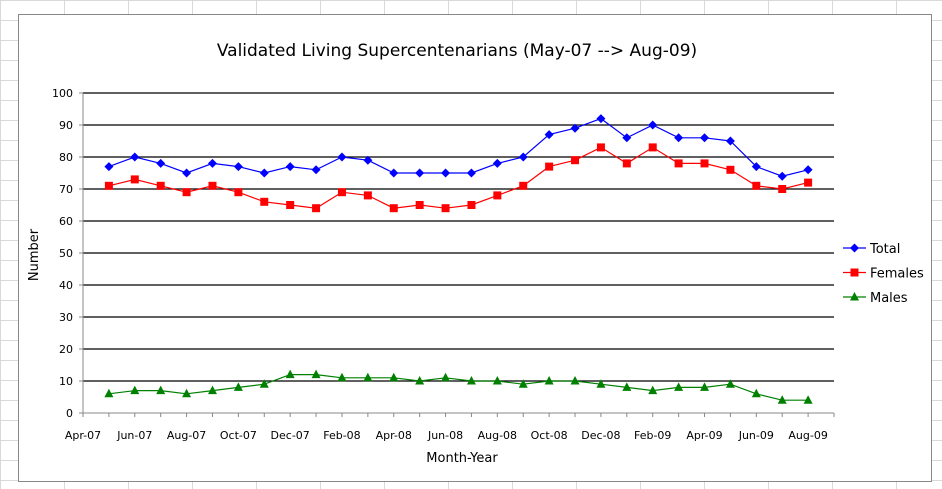  I want to click on y-tick-label: 60, so click(66, 221).